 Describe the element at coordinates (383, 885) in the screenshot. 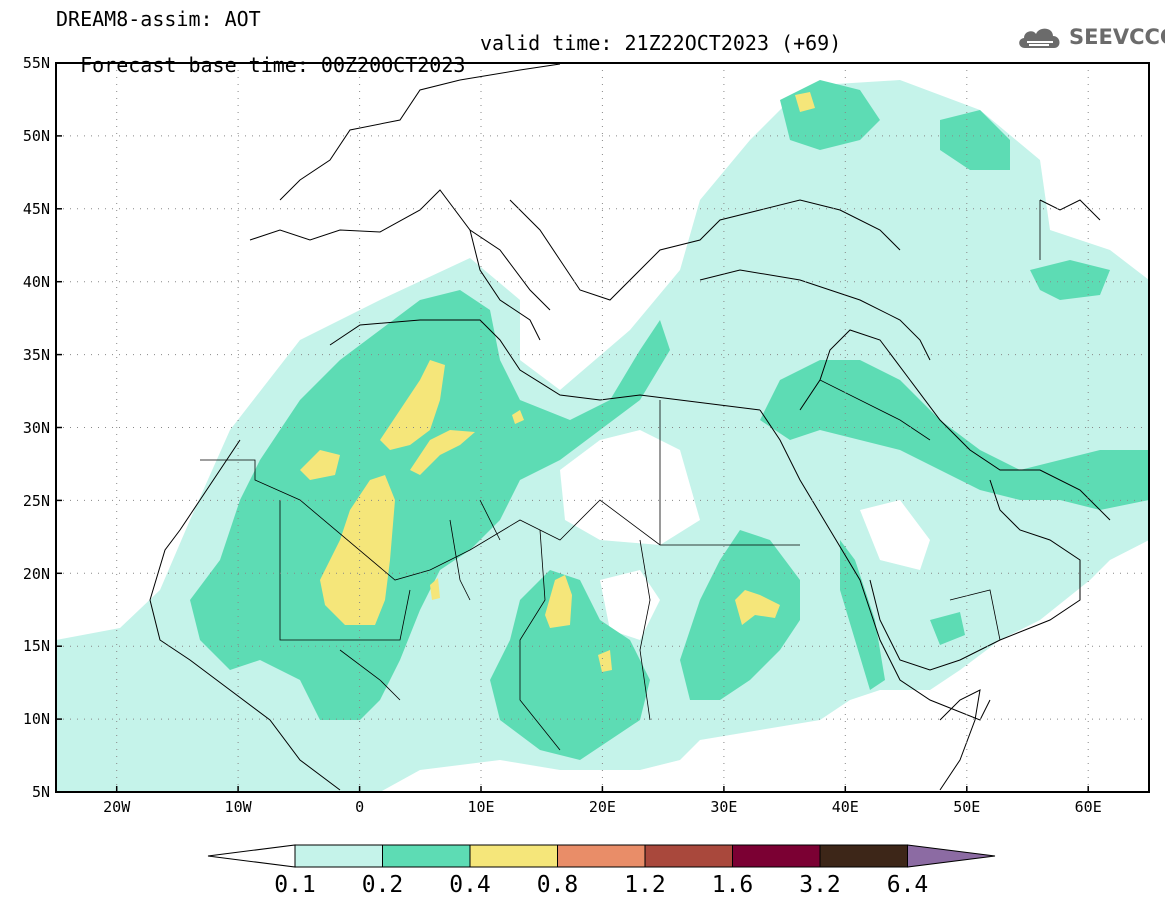

I see `legend-label: 0.2` at that location.